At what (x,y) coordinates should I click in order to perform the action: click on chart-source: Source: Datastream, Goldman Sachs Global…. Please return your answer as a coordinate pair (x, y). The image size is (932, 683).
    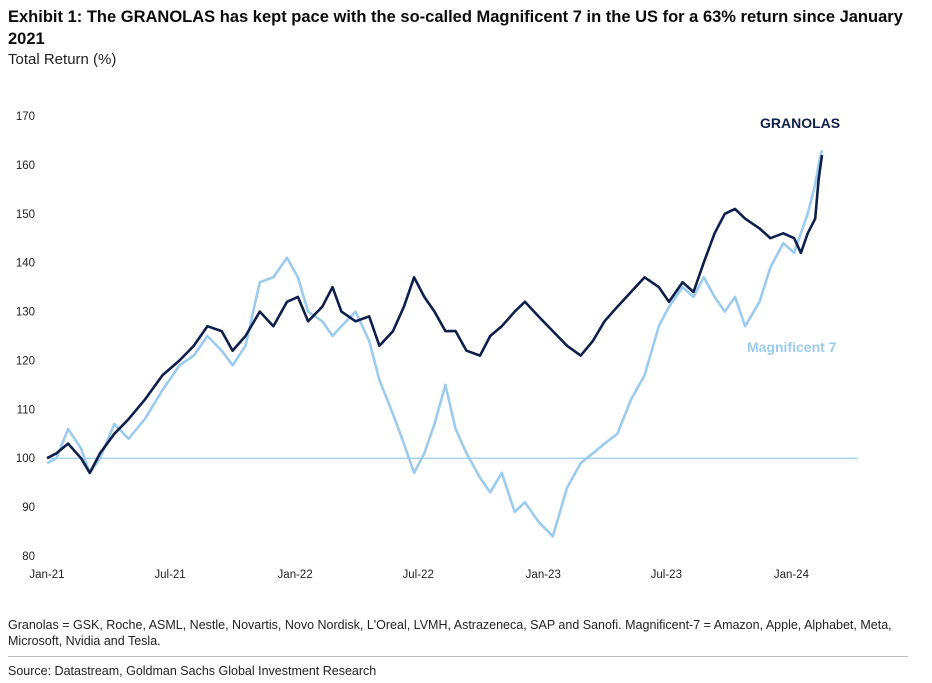
    Looking at the image, I should click on (192, 671).